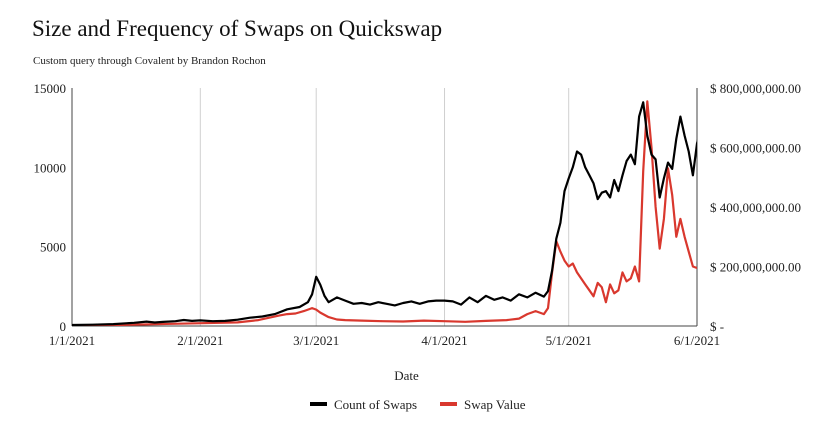  Describe the element at coordinates (375, 404) in the screenshot. I see `legend-label-count: Count of Swaps` at that location.